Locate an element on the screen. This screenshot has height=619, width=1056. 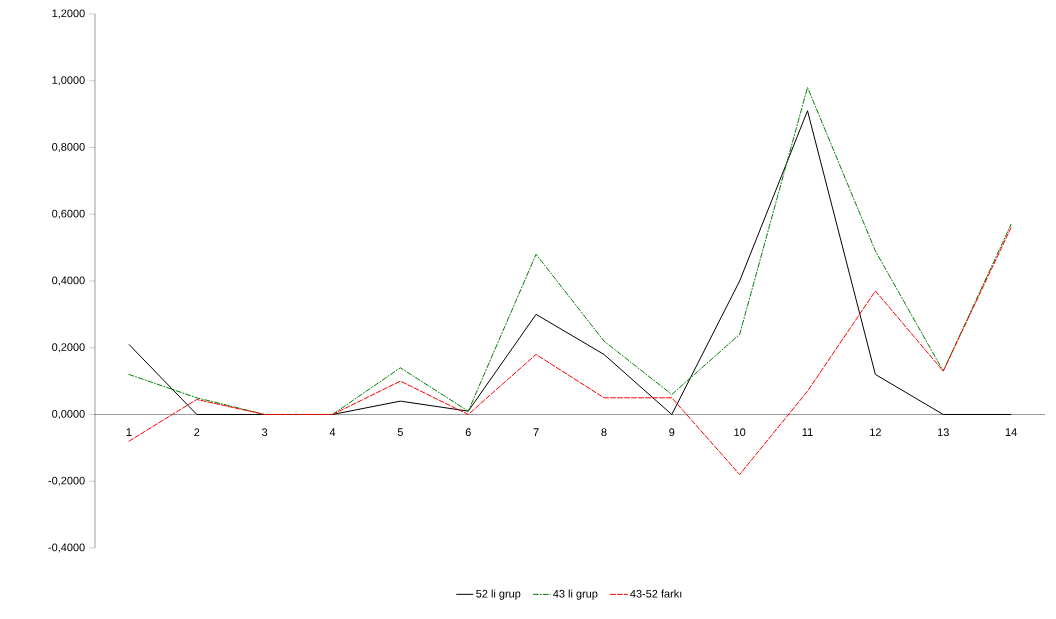
legend-label: 43-52 farkı is located at coordinates (656, 593).